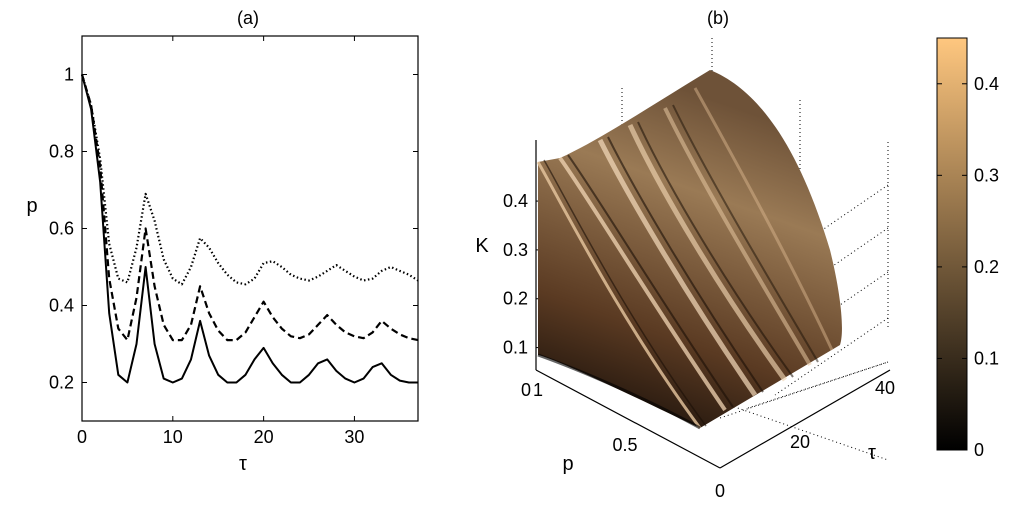  Describe the element at coordinates (872, 453) in the screenshot. I see `panel-b-tau-label: τ` at that location.